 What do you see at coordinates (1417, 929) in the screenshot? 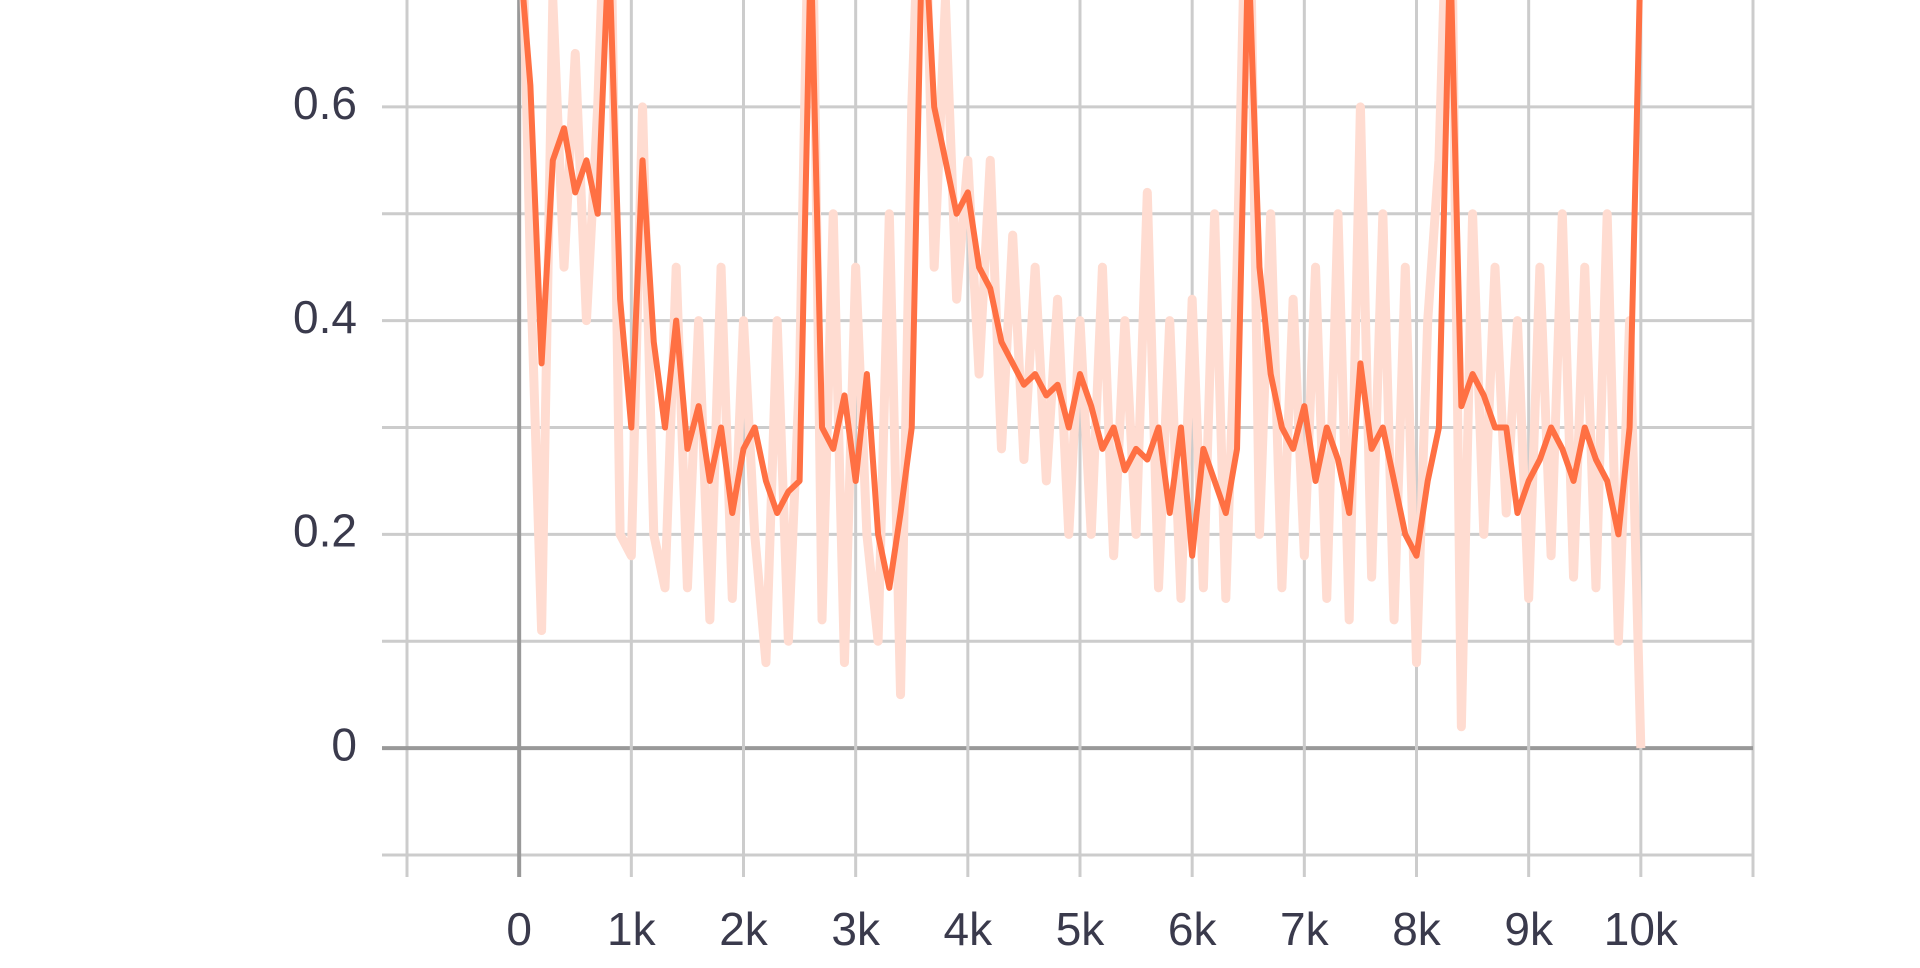
I see `x-tick-label: 8k` at bounding box center [1417, 929].